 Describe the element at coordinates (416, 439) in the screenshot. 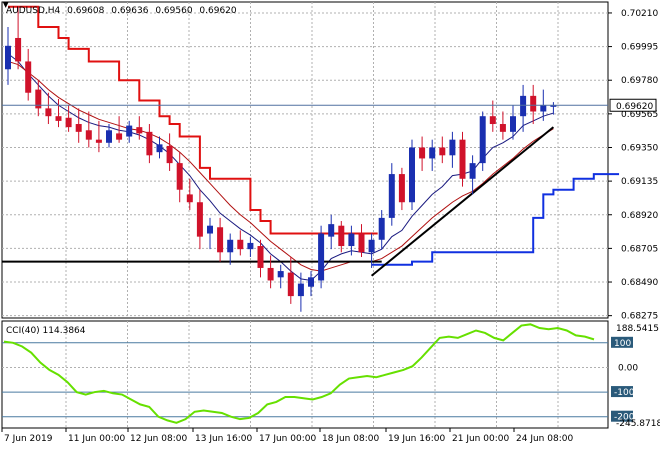

I see `time-tick-label: 19 Jun 16:00` at that location.